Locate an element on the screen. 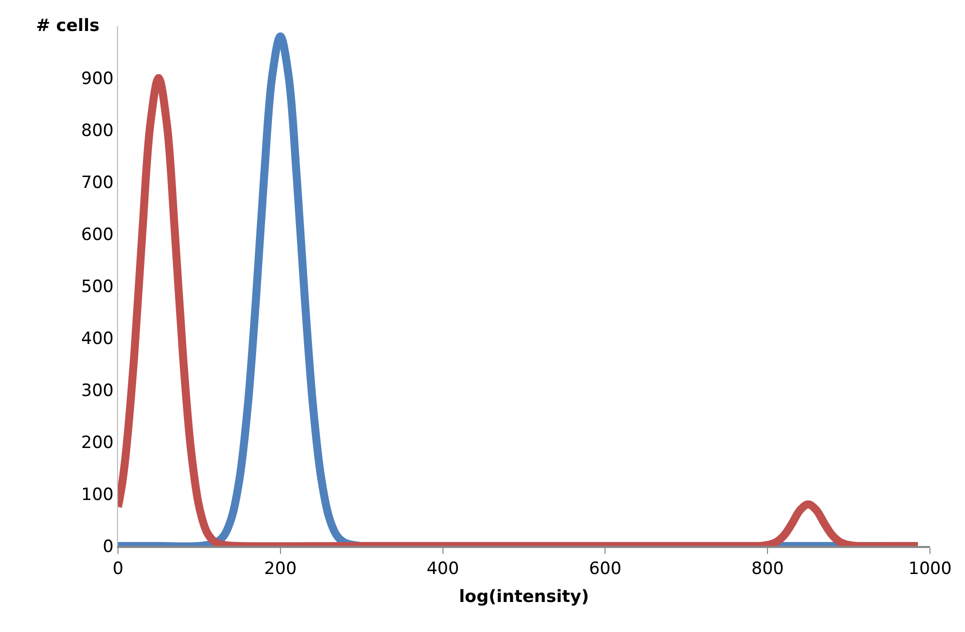 This screenshot has height=632, width=965. y-axis-title: # cells is located at coordinates (68, 26).